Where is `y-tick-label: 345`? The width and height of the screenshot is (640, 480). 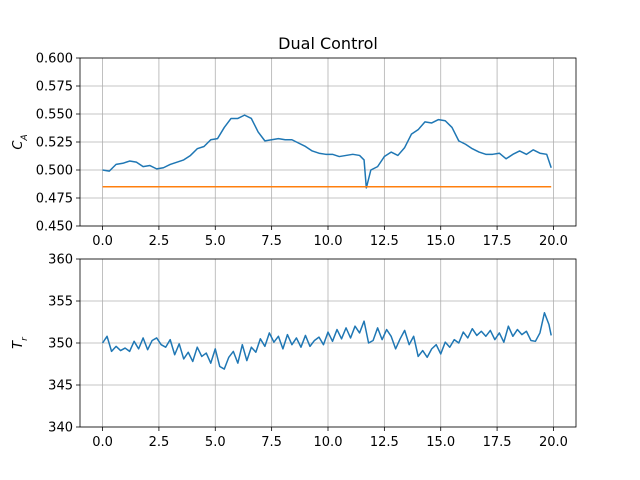 y-tick-label: 345 is located at coordinates (60, 386).